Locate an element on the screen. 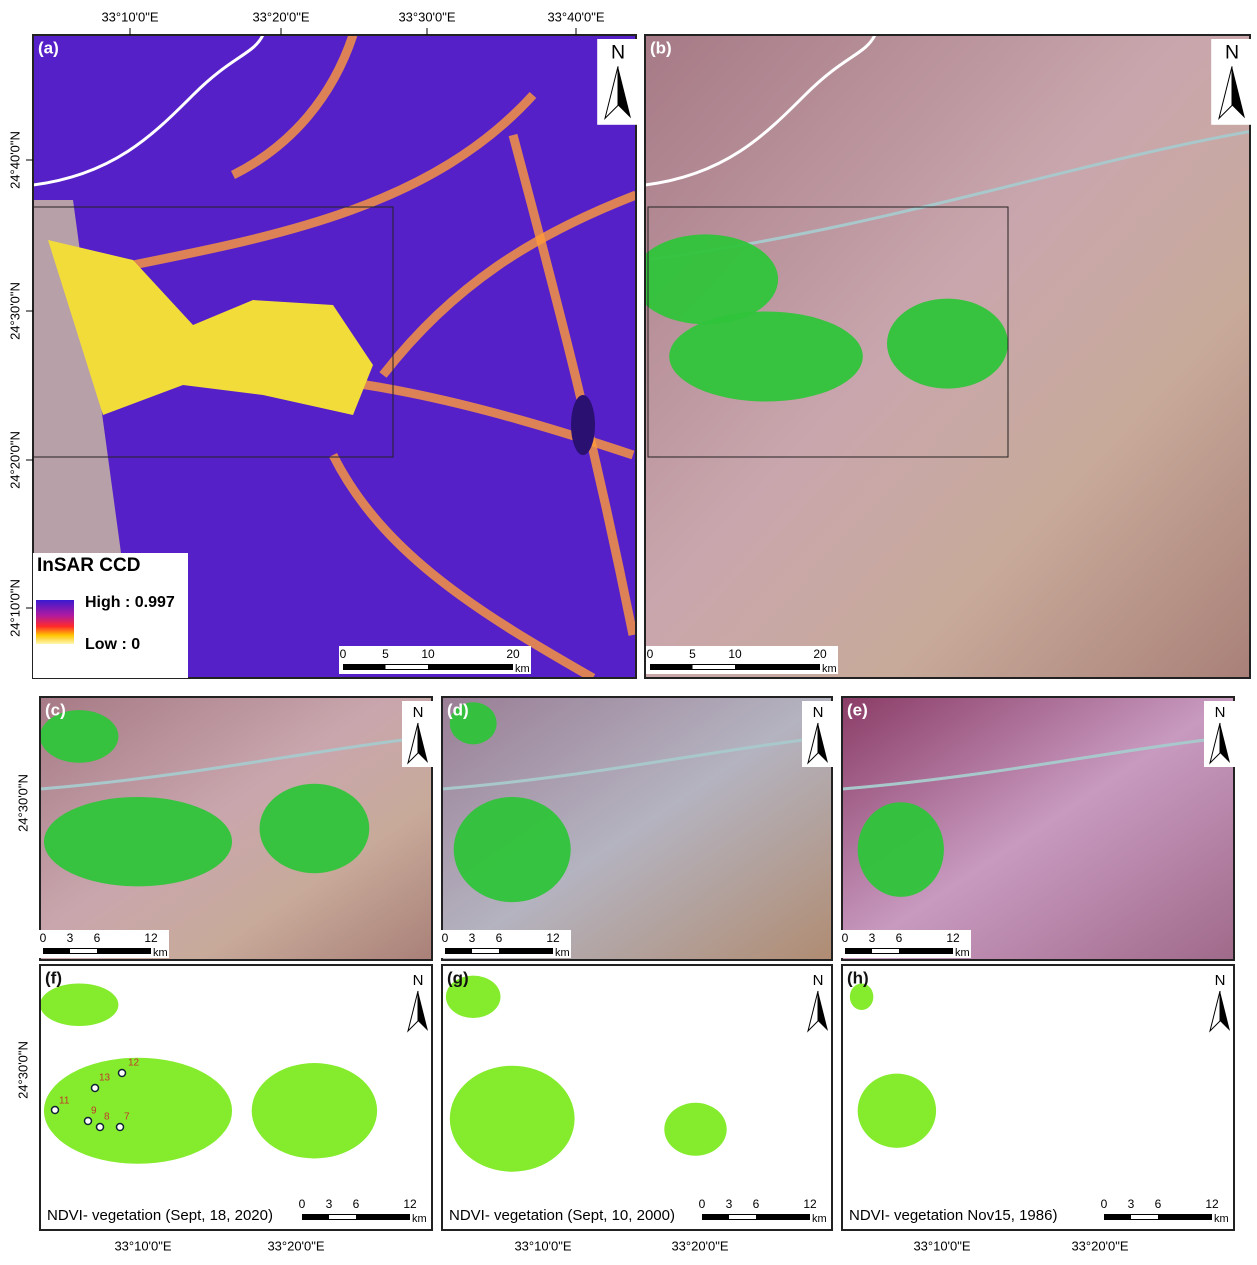  latitude-label: 24°30'0"N is located at coordinates (22, 1070).